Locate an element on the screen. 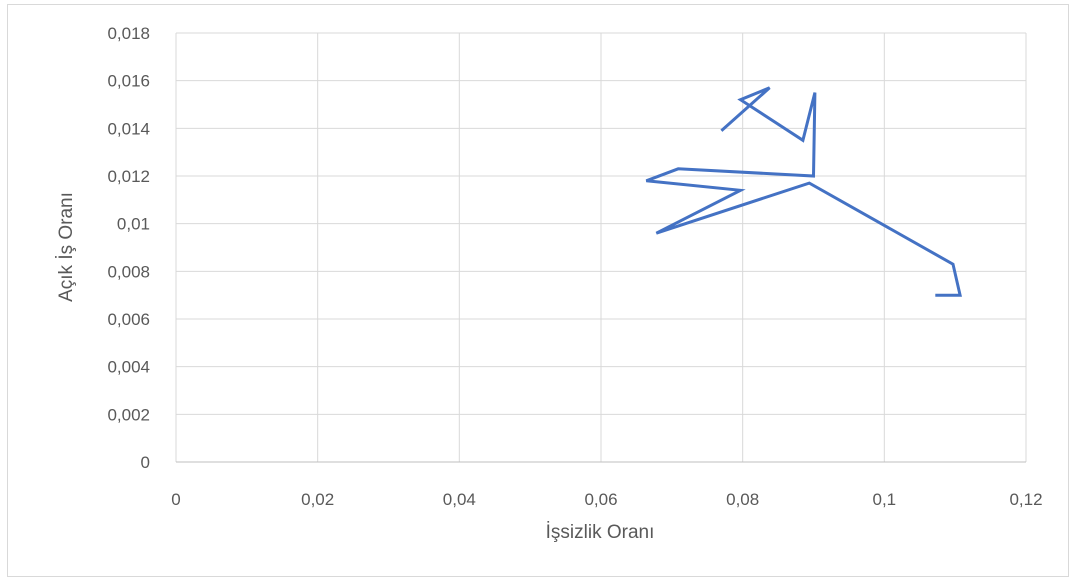 The image size is (1078, 583). x-tick-label: 0 is located at coordinates (175, 499).